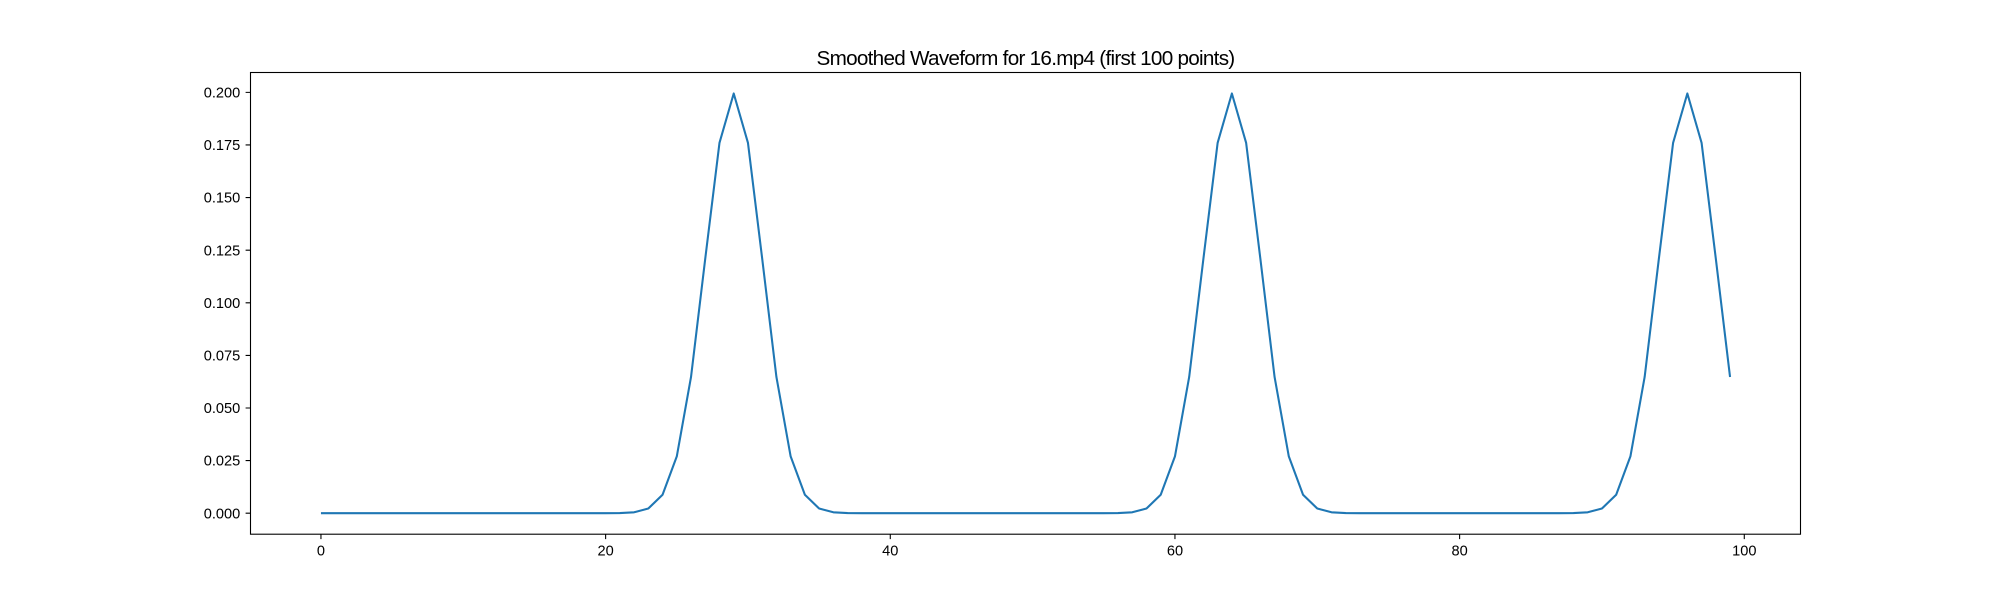 The width and height of the screenshot is (2000, 600). Describe the element at coordinates (321, 552) in the screenshot. I see `svg-text: 0` at that location.